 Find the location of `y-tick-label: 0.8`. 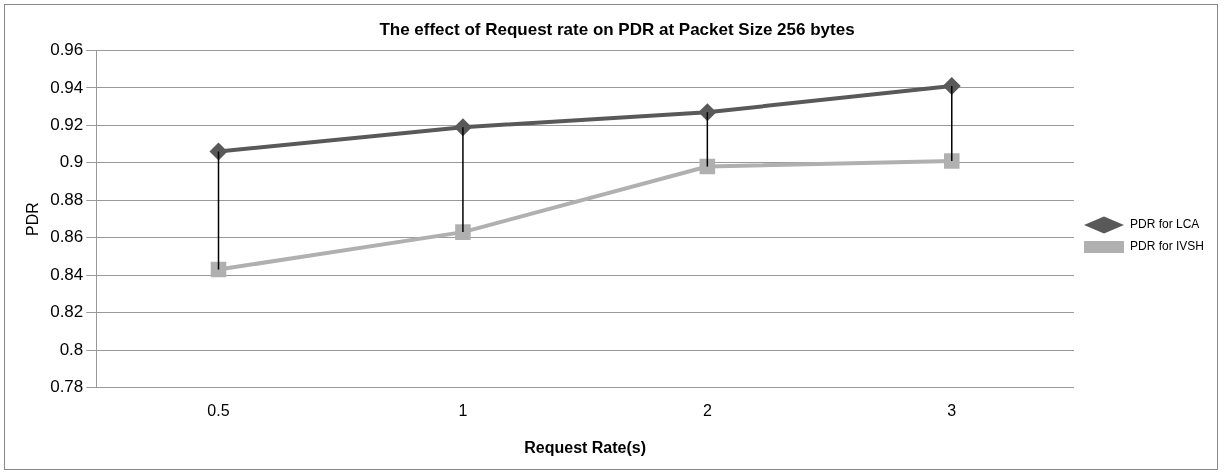

y-tick-label: 0.8 is located at coordinates (71, 349).